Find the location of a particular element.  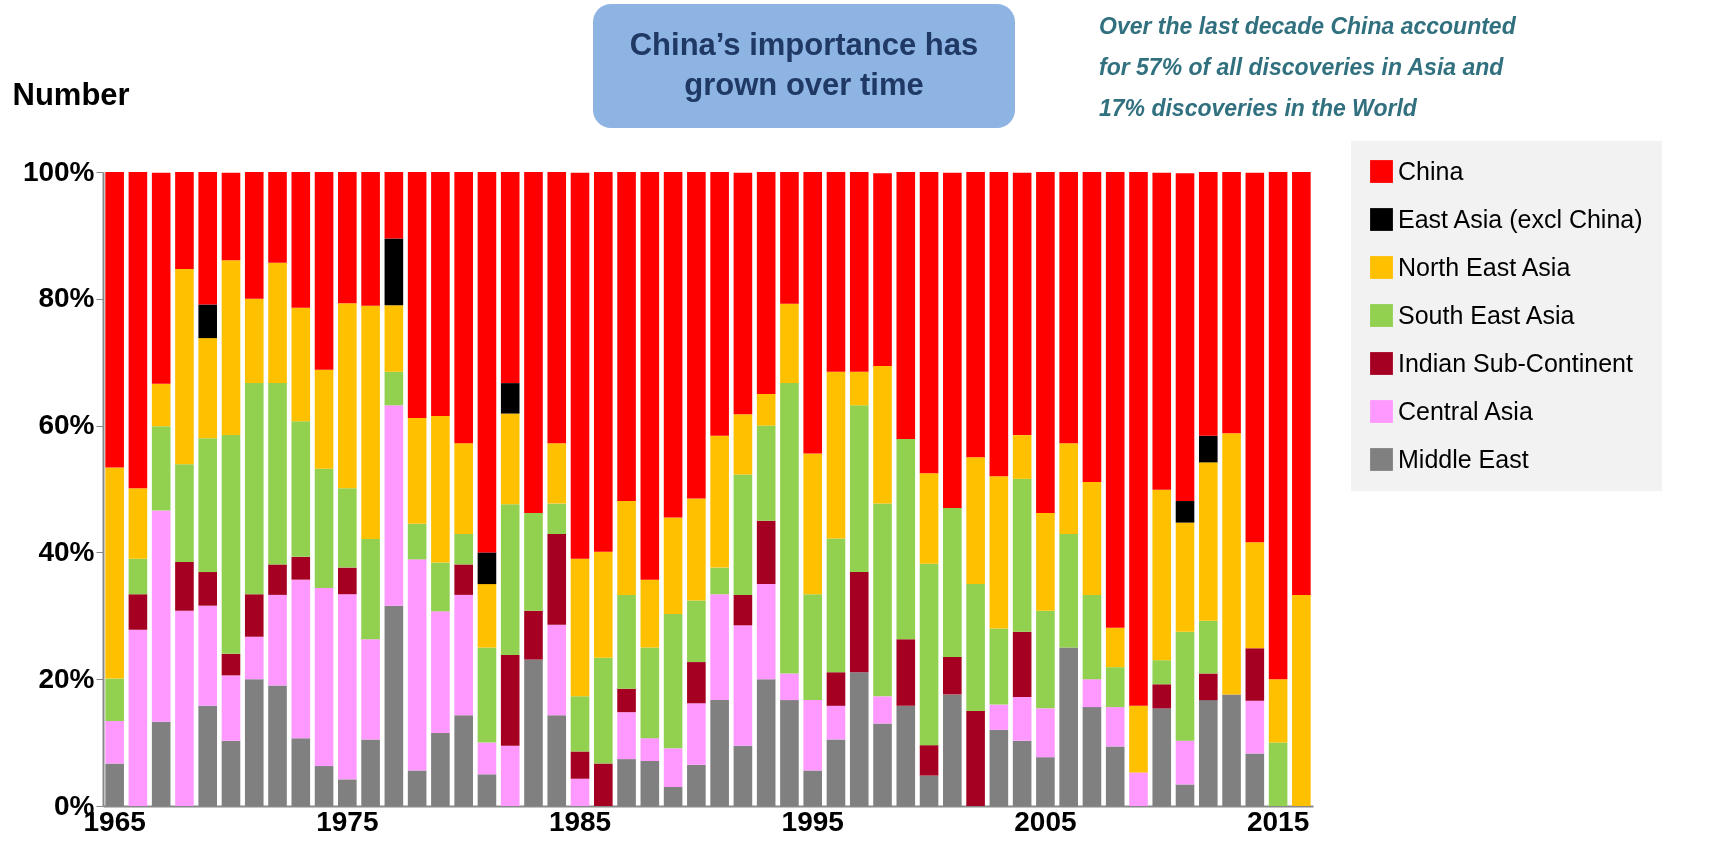

legend-label: Middle East is located at coordinates (1463, 458).